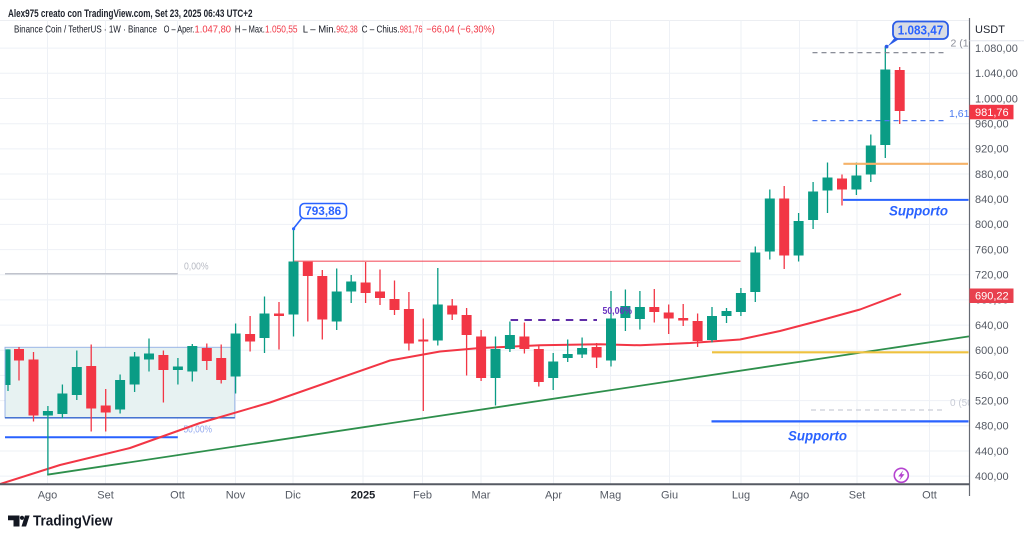 The height and width of the screenshot is (542, 1024). I want to click on svg-text: 480,00, so click(992, 427).